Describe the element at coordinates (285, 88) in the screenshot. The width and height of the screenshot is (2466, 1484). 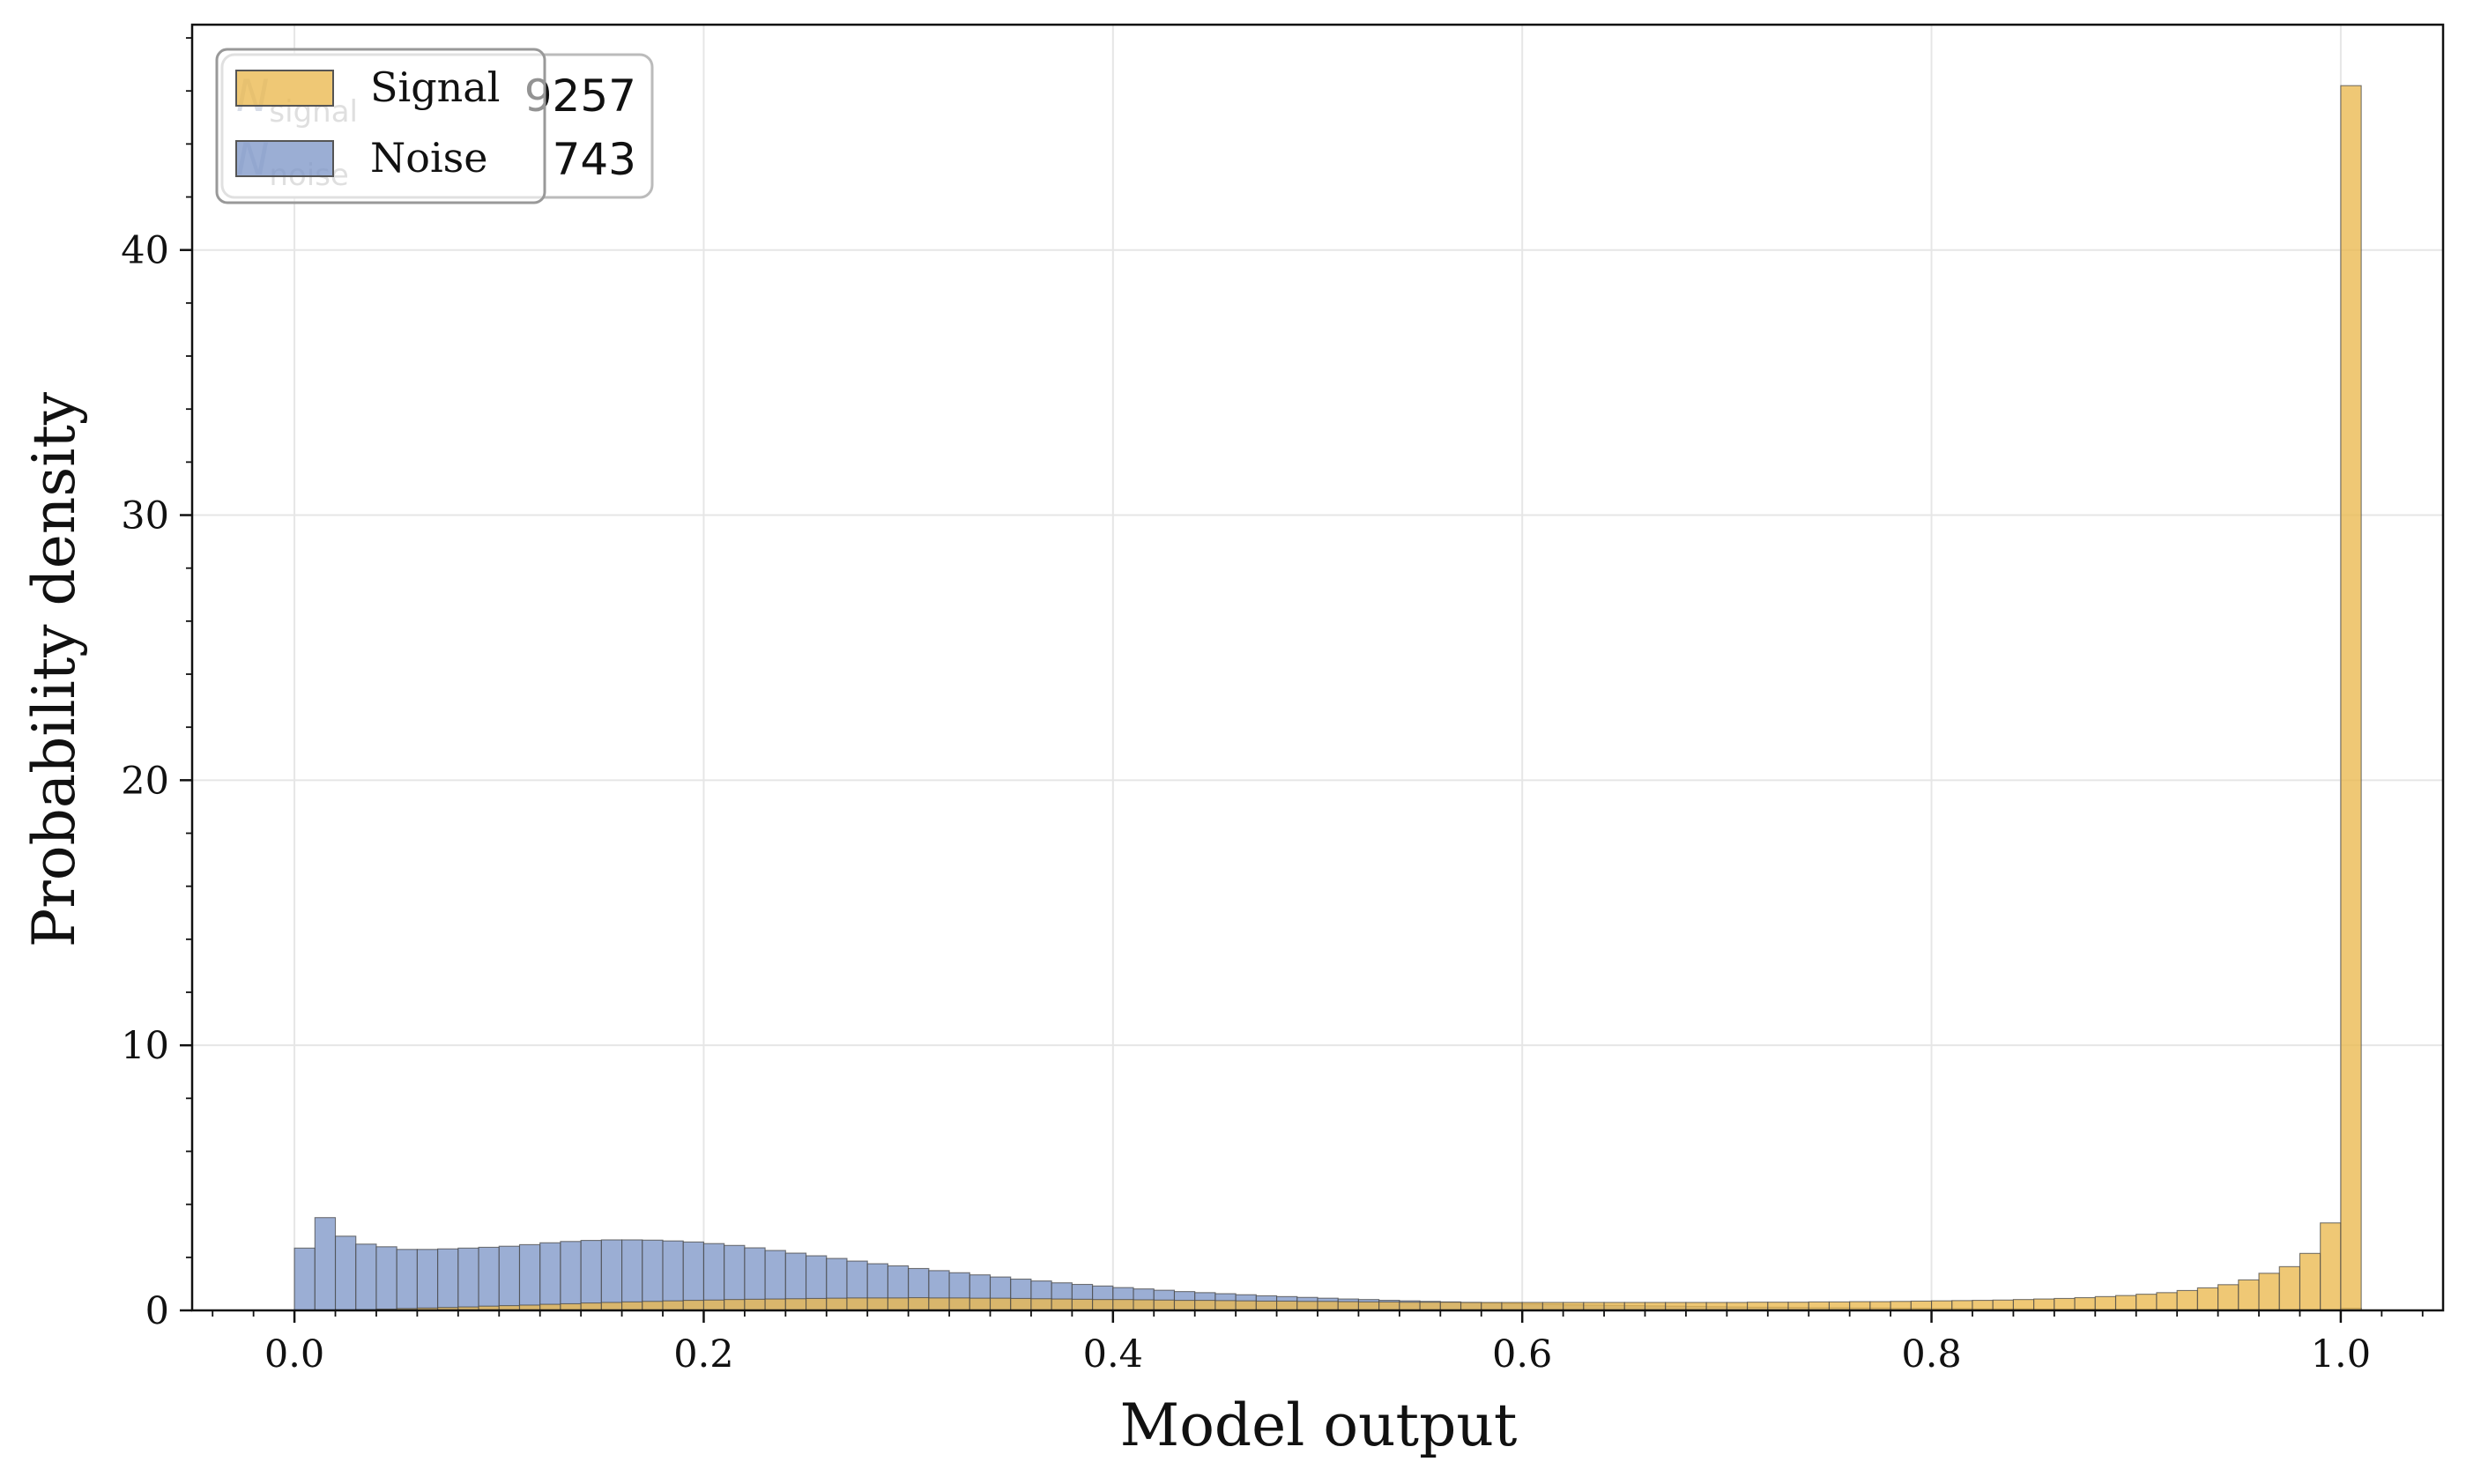
I see `legend-swatch-signal` at that location.